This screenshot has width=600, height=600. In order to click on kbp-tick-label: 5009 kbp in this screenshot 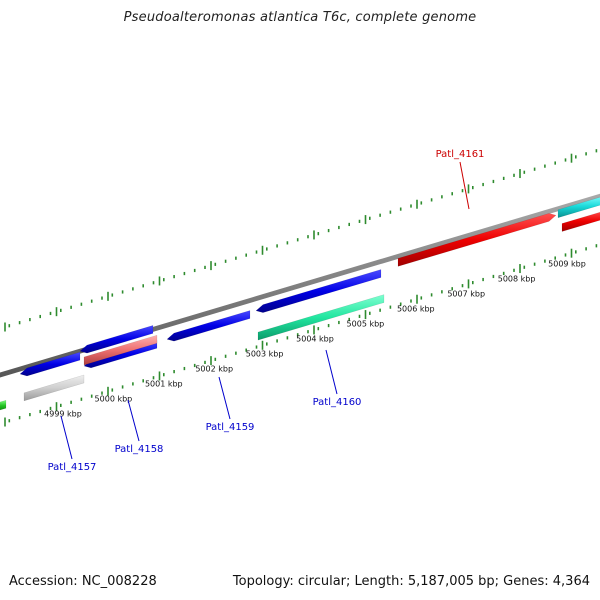, I will do `click(567, 264)`.